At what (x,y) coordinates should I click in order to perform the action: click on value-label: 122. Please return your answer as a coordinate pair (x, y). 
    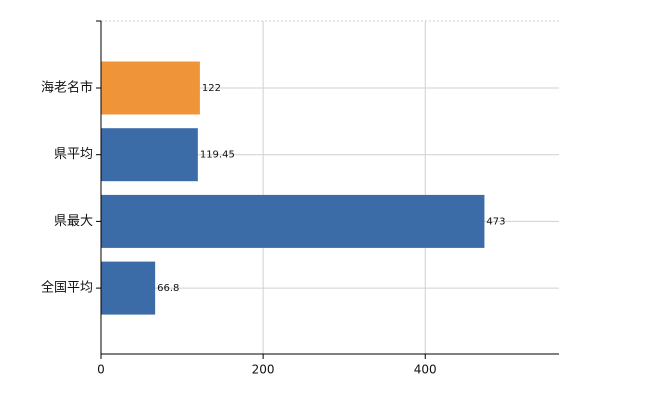
    Looking at the image, I should click on (211, 88).